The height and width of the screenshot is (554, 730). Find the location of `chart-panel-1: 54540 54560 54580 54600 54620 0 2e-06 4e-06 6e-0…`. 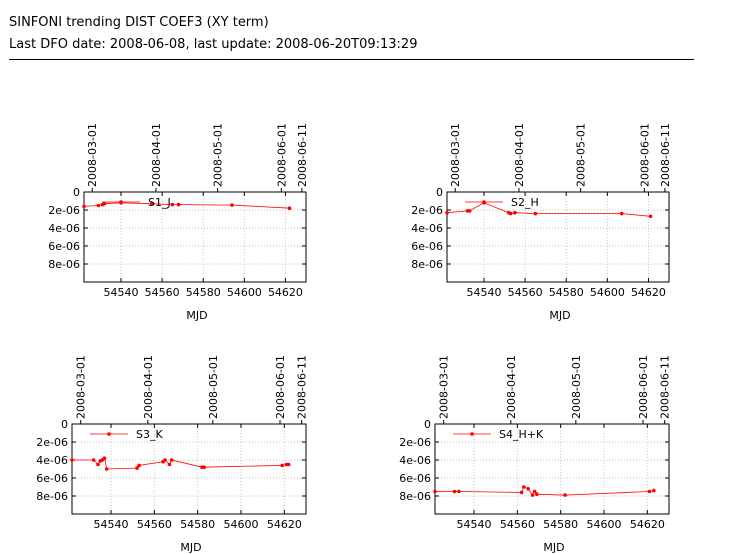

chart-panel-1: 54540 54560 54580 54600 54620 0 2e-06 4e-06 6e-0… is located at coordinates (178, 222).